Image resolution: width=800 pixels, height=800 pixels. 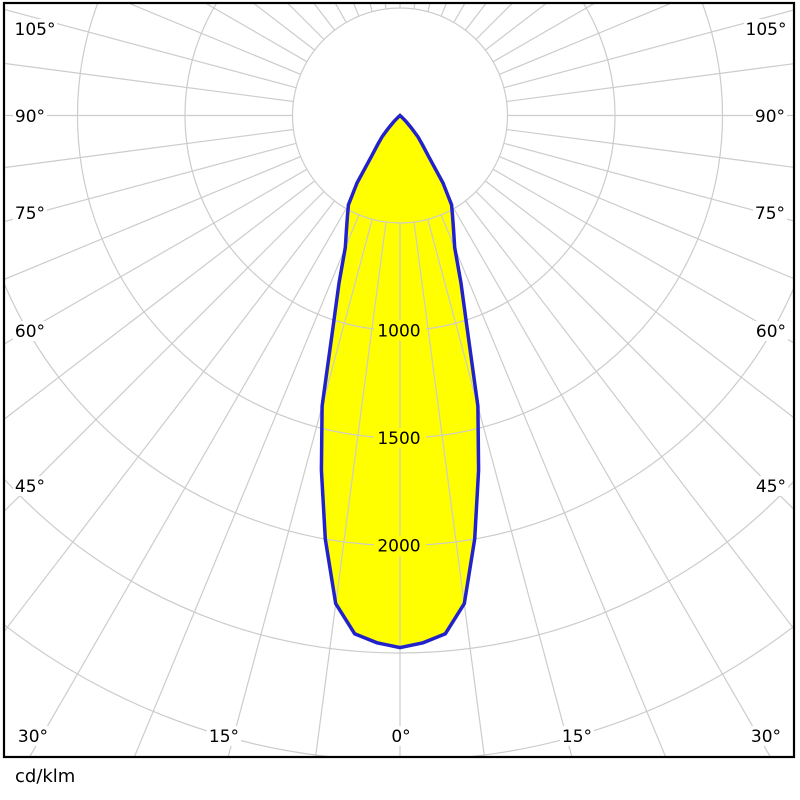 I want to click on beam-outline, so click(x=400, y=381).